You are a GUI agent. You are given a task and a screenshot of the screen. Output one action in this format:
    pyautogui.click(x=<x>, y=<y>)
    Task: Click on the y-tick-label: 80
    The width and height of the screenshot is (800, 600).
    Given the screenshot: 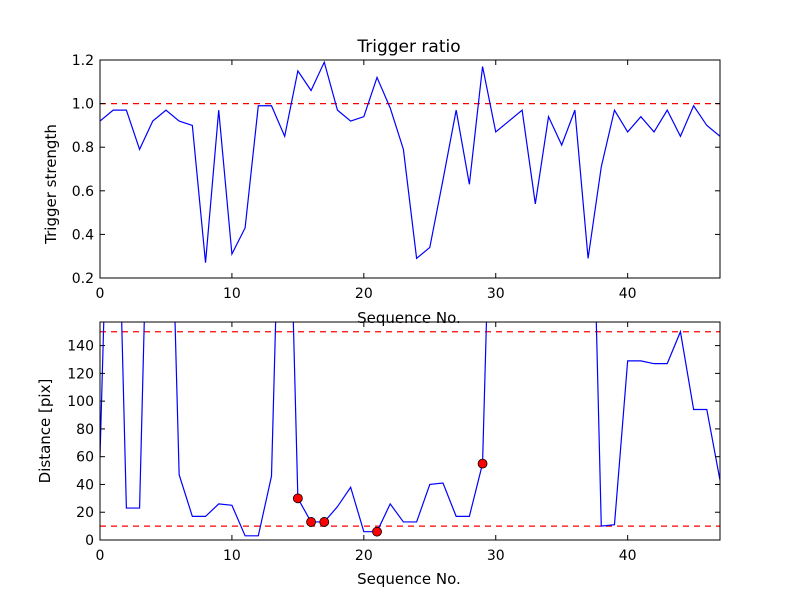 What is the action you would take?
    pyautogui.click(x=85, y=430)
    